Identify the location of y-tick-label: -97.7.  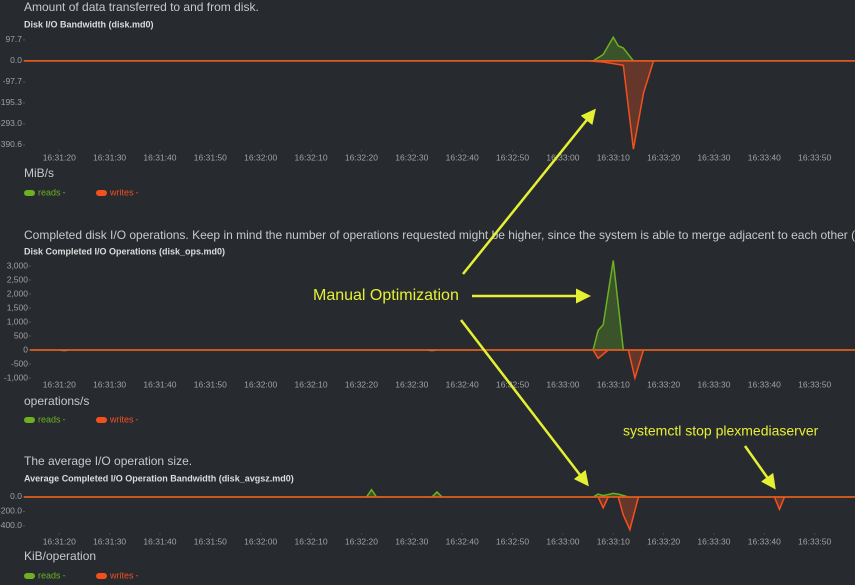
(13, 81).